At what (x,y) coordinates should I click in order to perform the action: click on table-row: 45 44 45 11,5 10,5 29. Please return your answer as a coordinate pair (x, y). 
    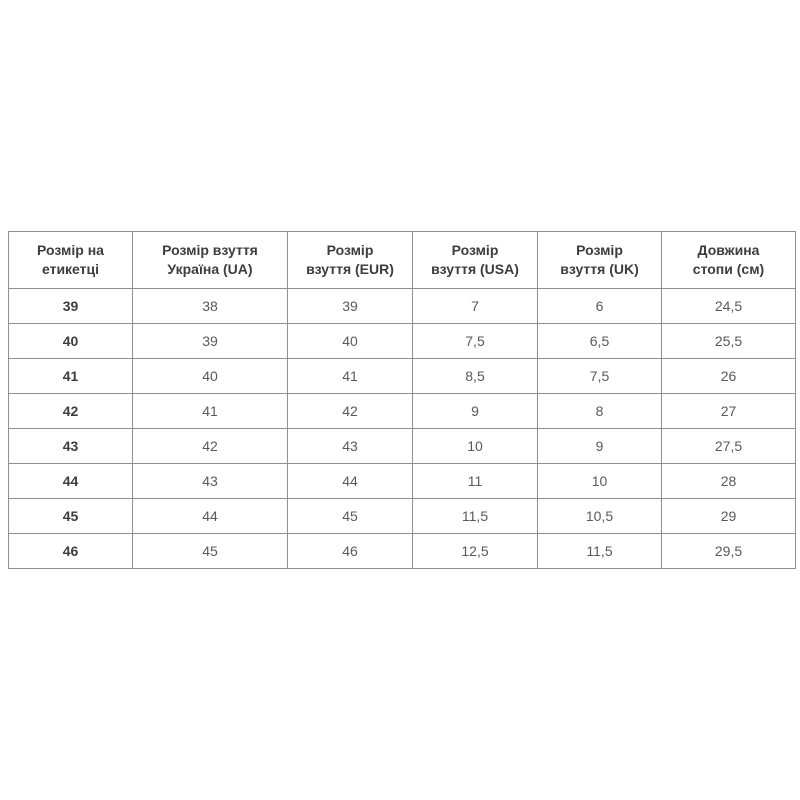
    Looking at the image, I should click on (402, 516).